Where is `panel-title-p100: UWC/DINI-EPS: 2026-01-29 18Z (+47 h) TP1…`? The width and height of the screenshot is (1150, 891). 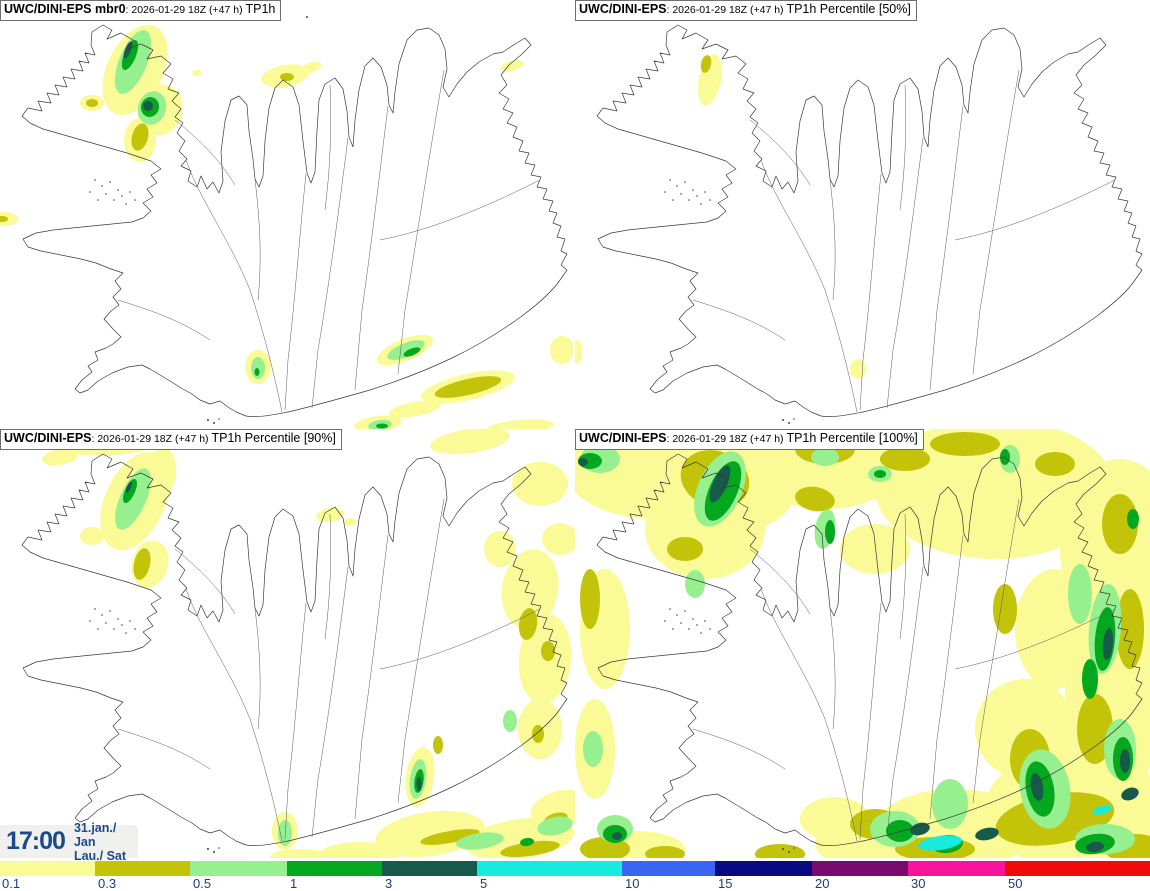
panel-title-p100: UWC/DINI-EPS: 2026-01-29 18Z (+47 h) TP1… is located at coordinates (749, 439).